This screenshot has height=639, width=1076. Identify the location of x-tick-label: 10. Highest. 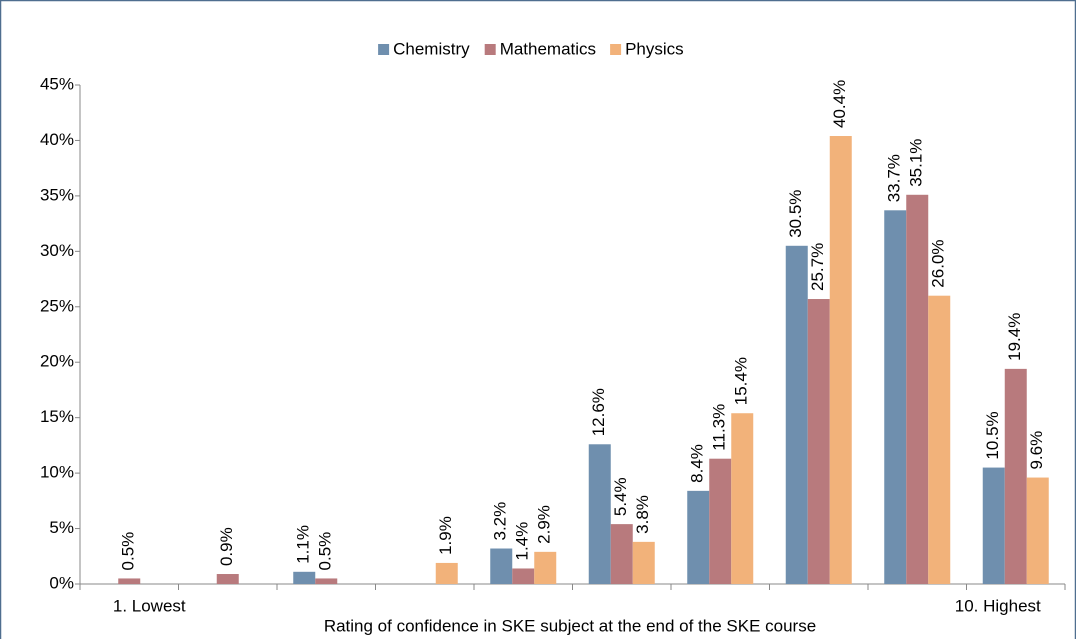
(998, 605).